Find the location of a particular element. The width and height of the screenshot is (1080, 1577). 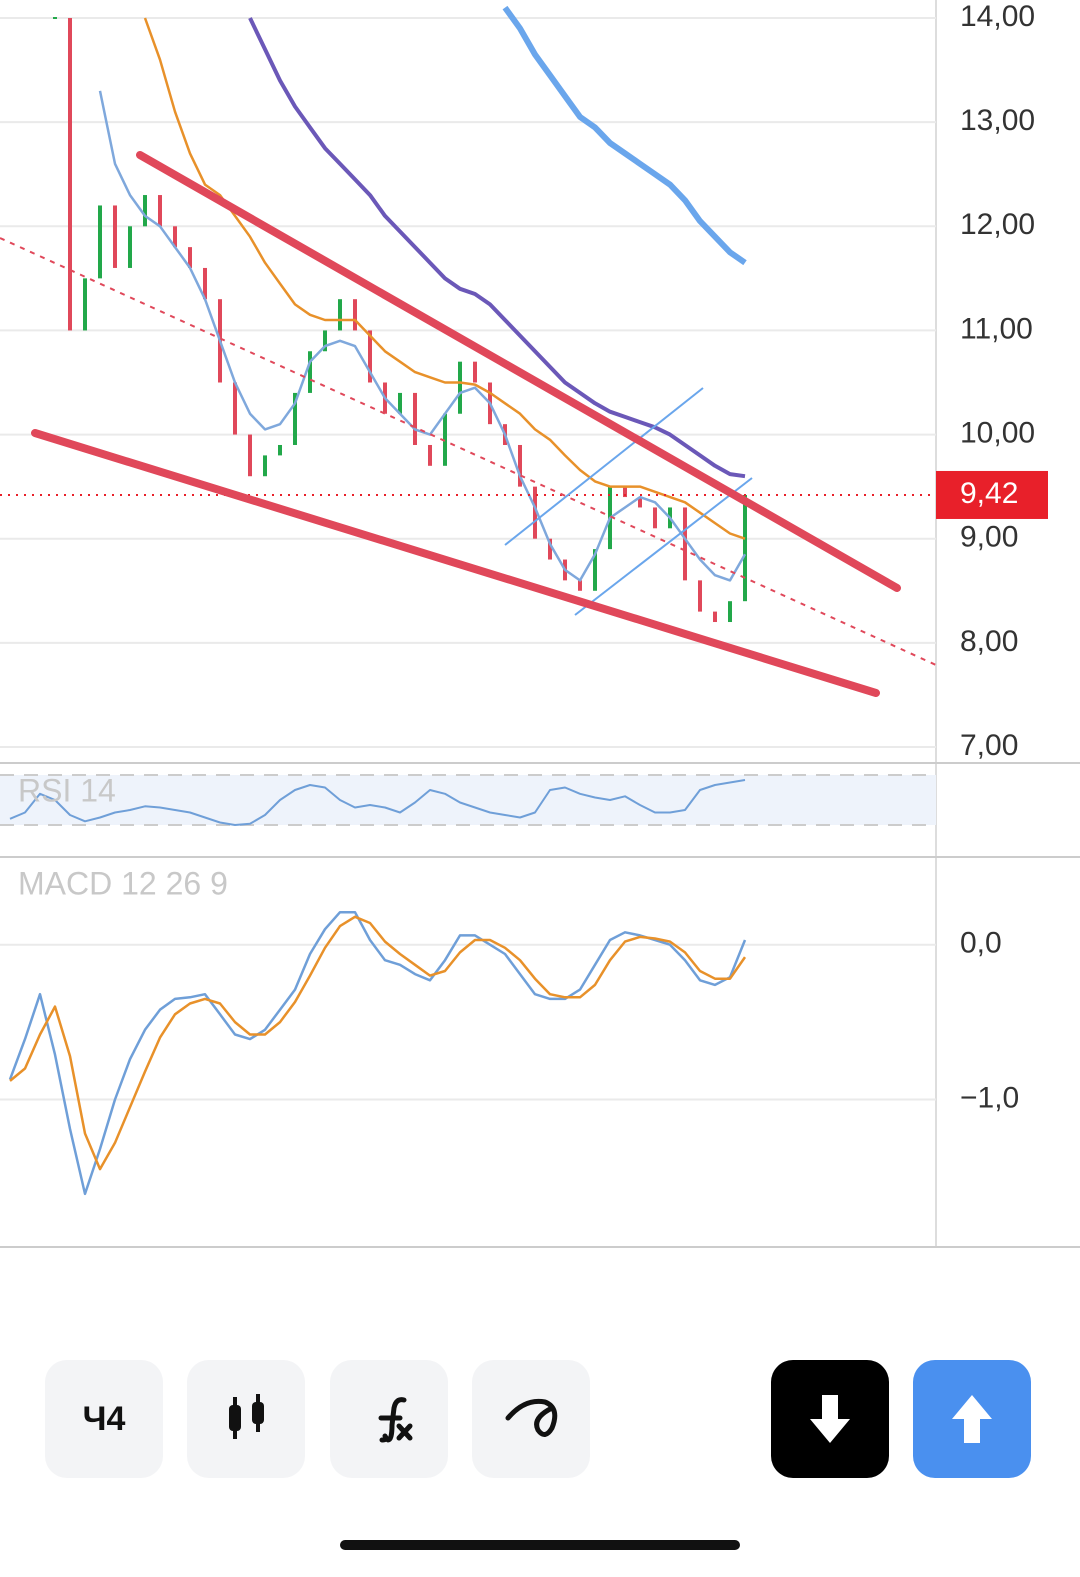

rsi-title: RSI 14 is located at coordinates (67, 790).